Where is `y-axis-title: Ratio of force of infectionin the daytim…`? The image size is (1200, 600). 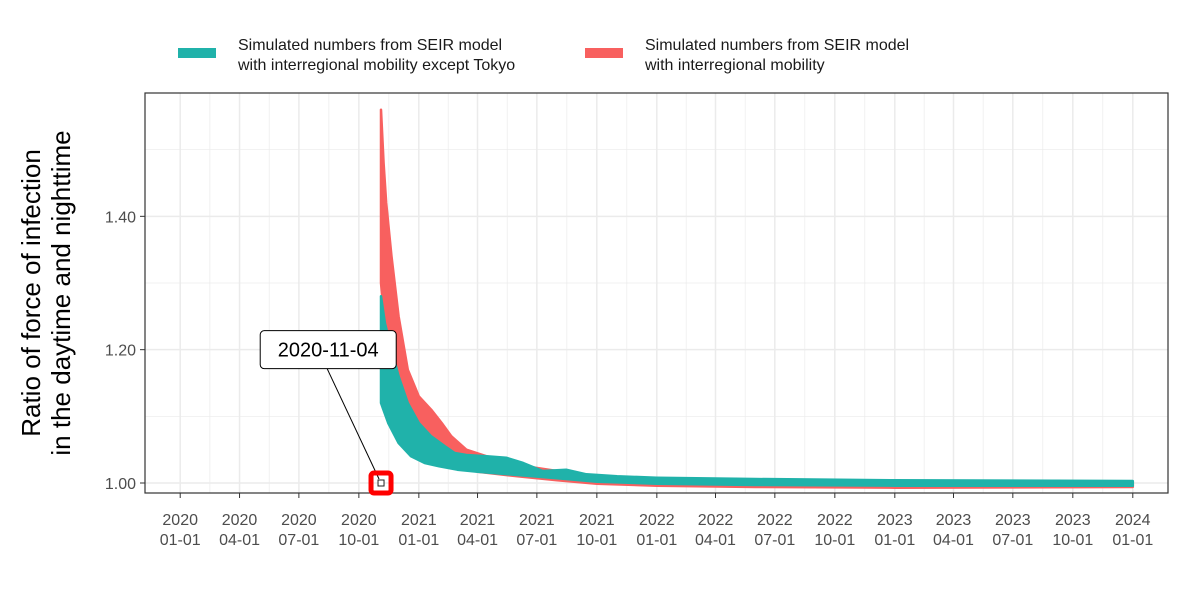 y-axis-title: Ratio of force of infectionin the daytim… is located at coordinates (46, 292).